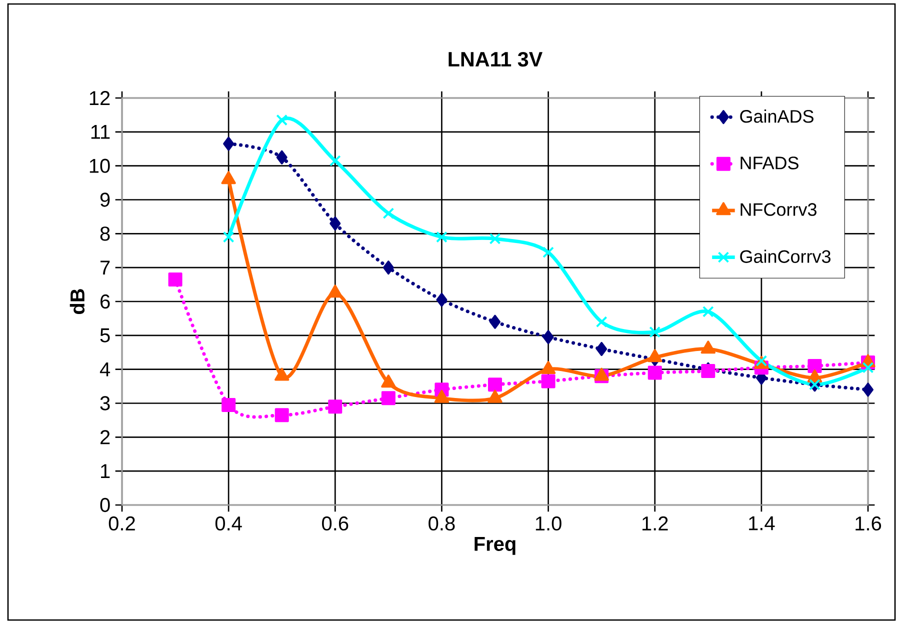  What do you see at coordinates (769, 163) in the screenshot?
I see `legend-label: NFADS` at bounding box center [769, 163].